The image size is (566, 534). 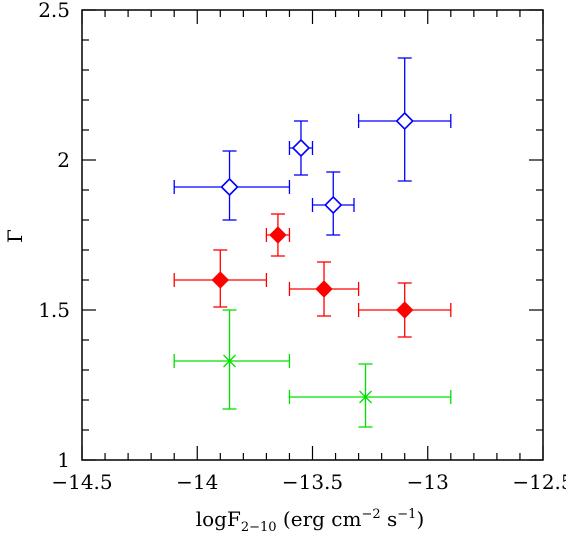 What do you see at coordinates (312, 482) in the screenshot?
I see `x-tick-label: −13.5` at bounding box center [312, 482].